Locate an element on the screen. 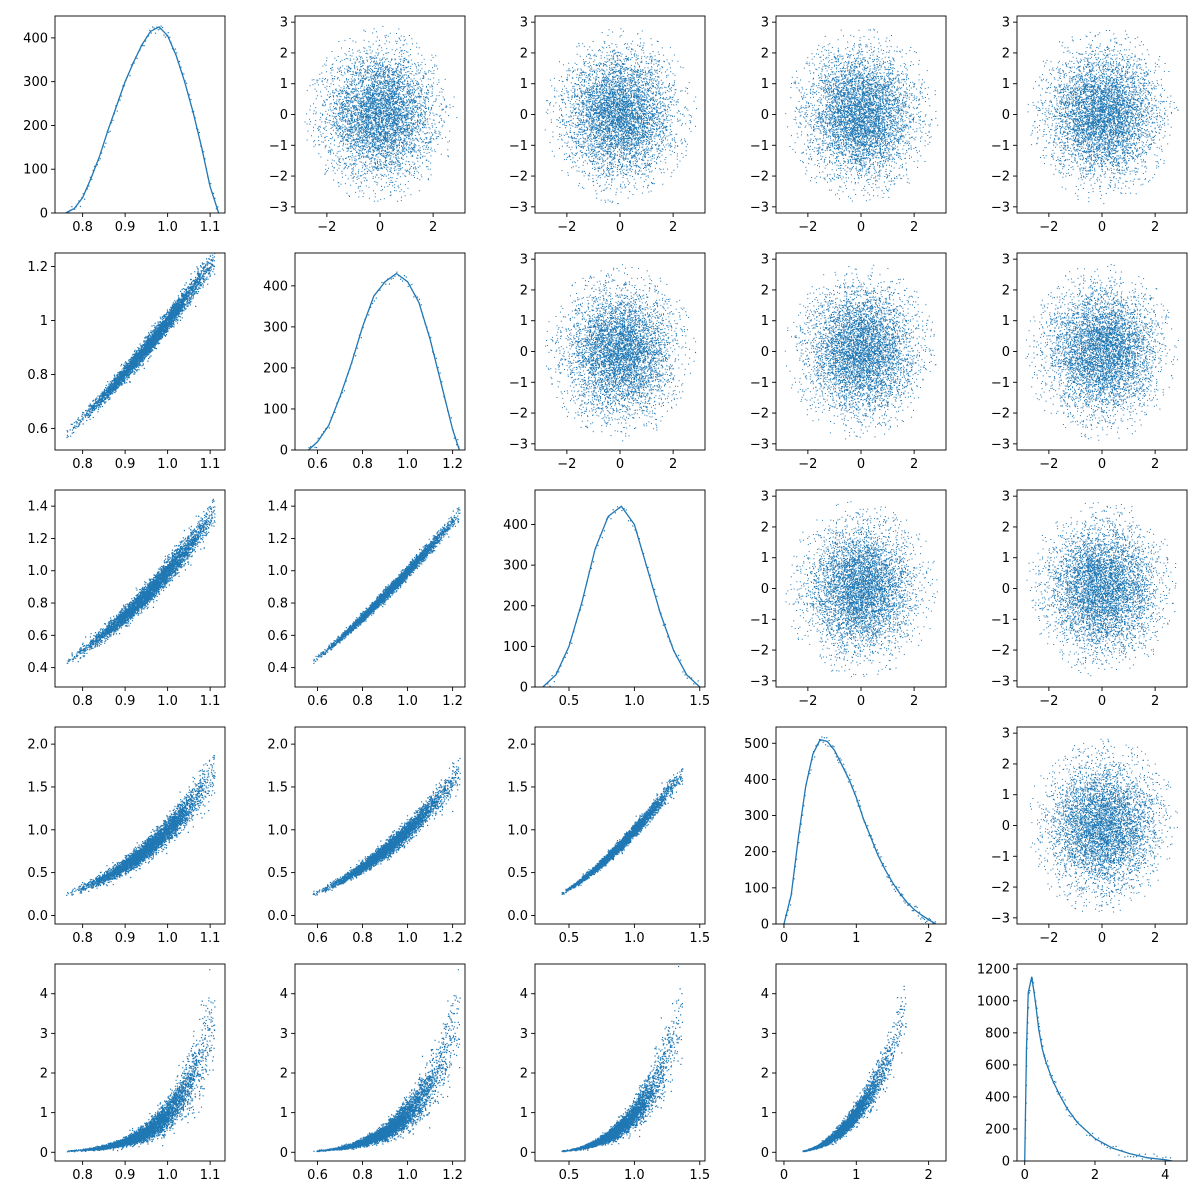 Image resolution: width=1200 pixels, height=1200 pixels. panel-r1-c3: −2 0 2 −3 −2 −1 0 1 2 3 is located at coordinates (848, 362).